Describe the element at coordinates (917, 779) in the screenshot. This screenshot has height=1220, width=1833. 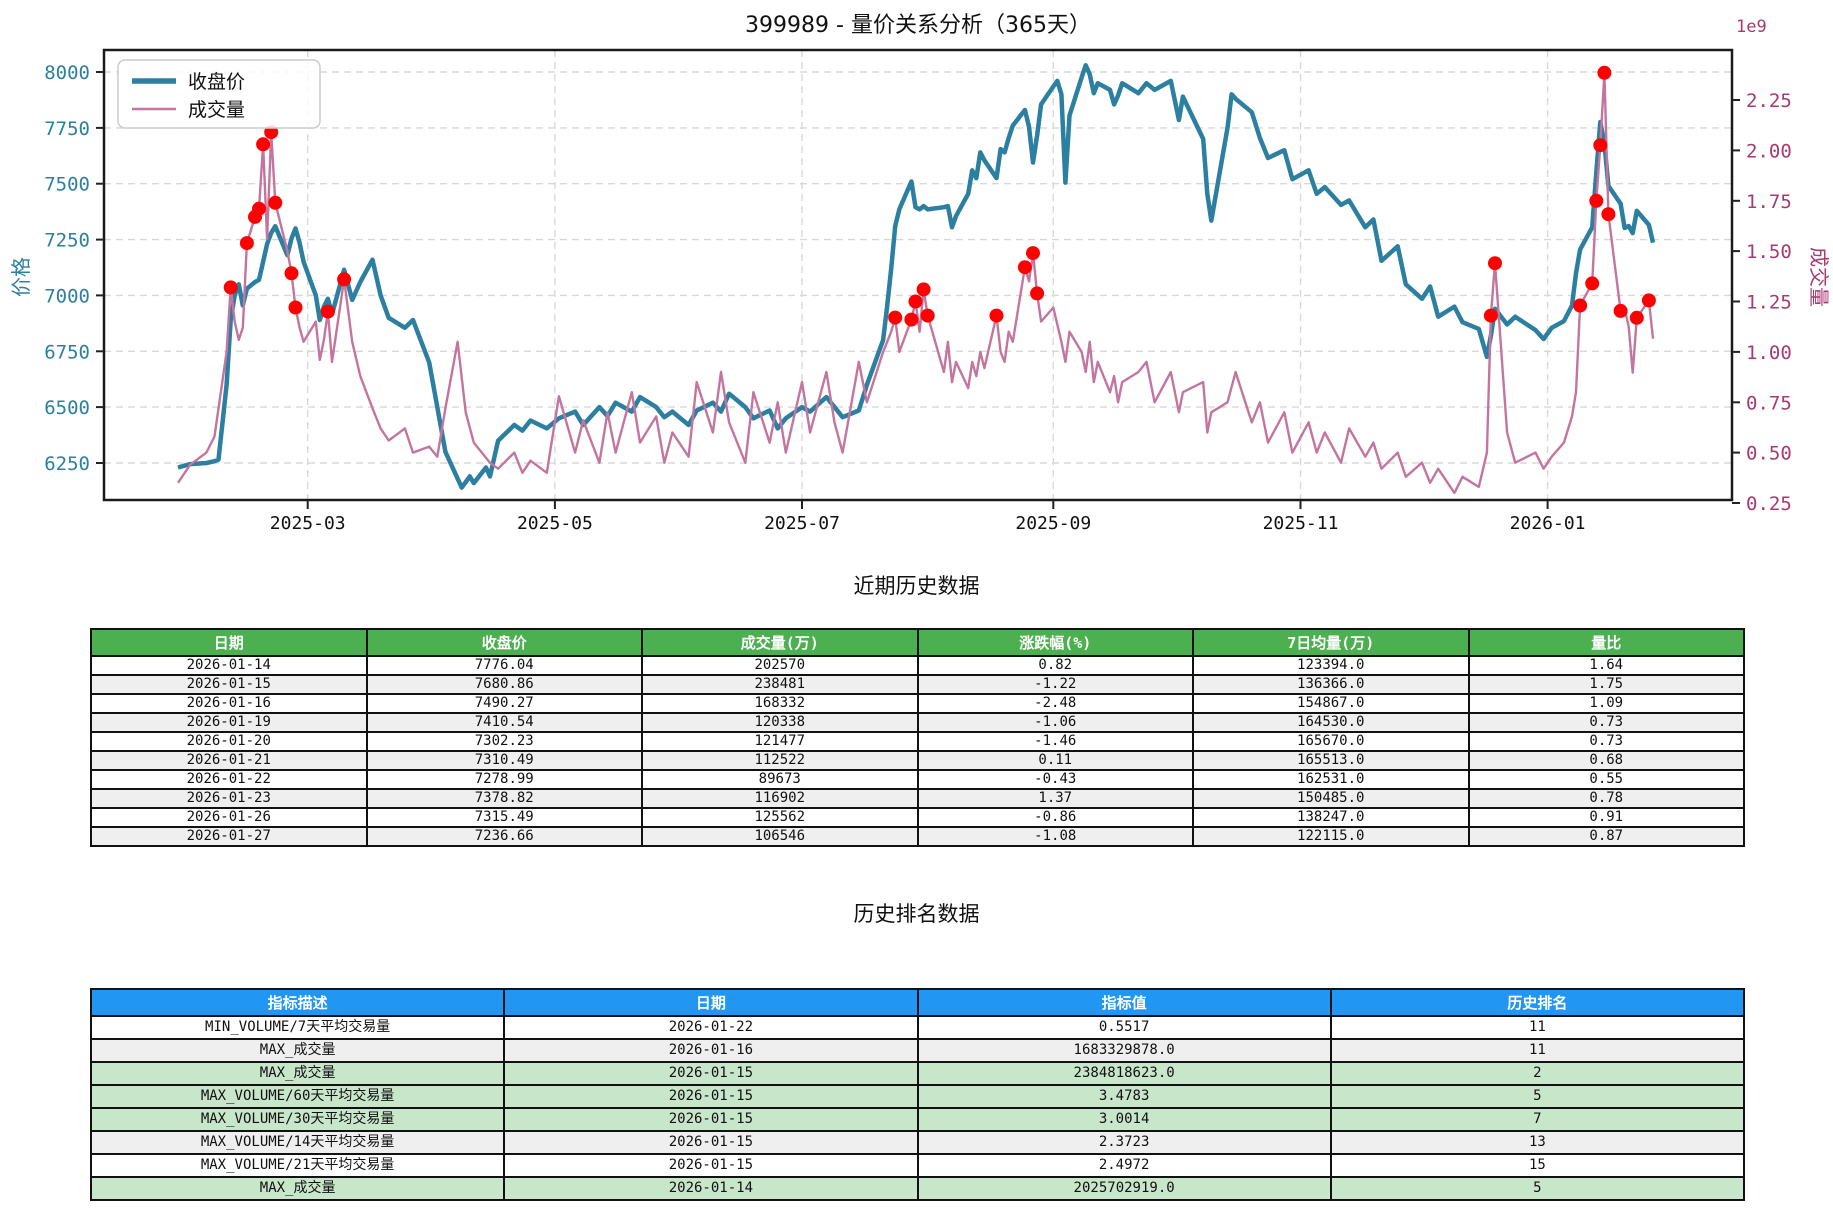
I see `table-row: 2026-01-22 7278.99 89673 -0.43 162531.0 0.55` at that location.